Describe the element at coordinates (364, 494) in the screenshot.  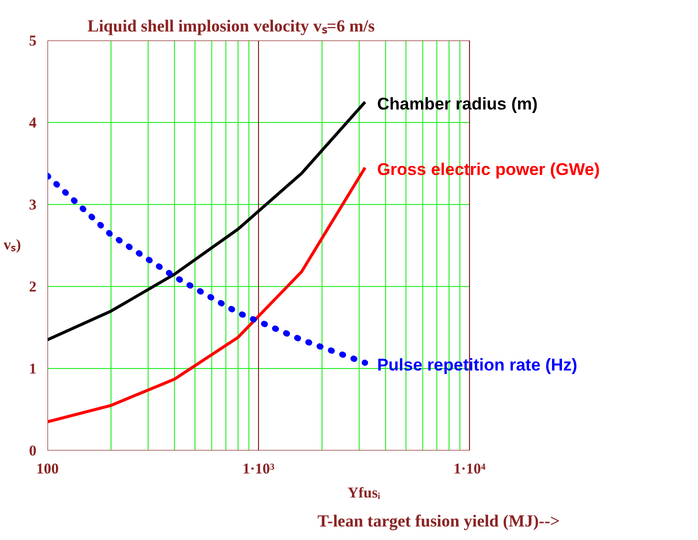
I see `x-axis-title: Yfusᵢ` at that location.